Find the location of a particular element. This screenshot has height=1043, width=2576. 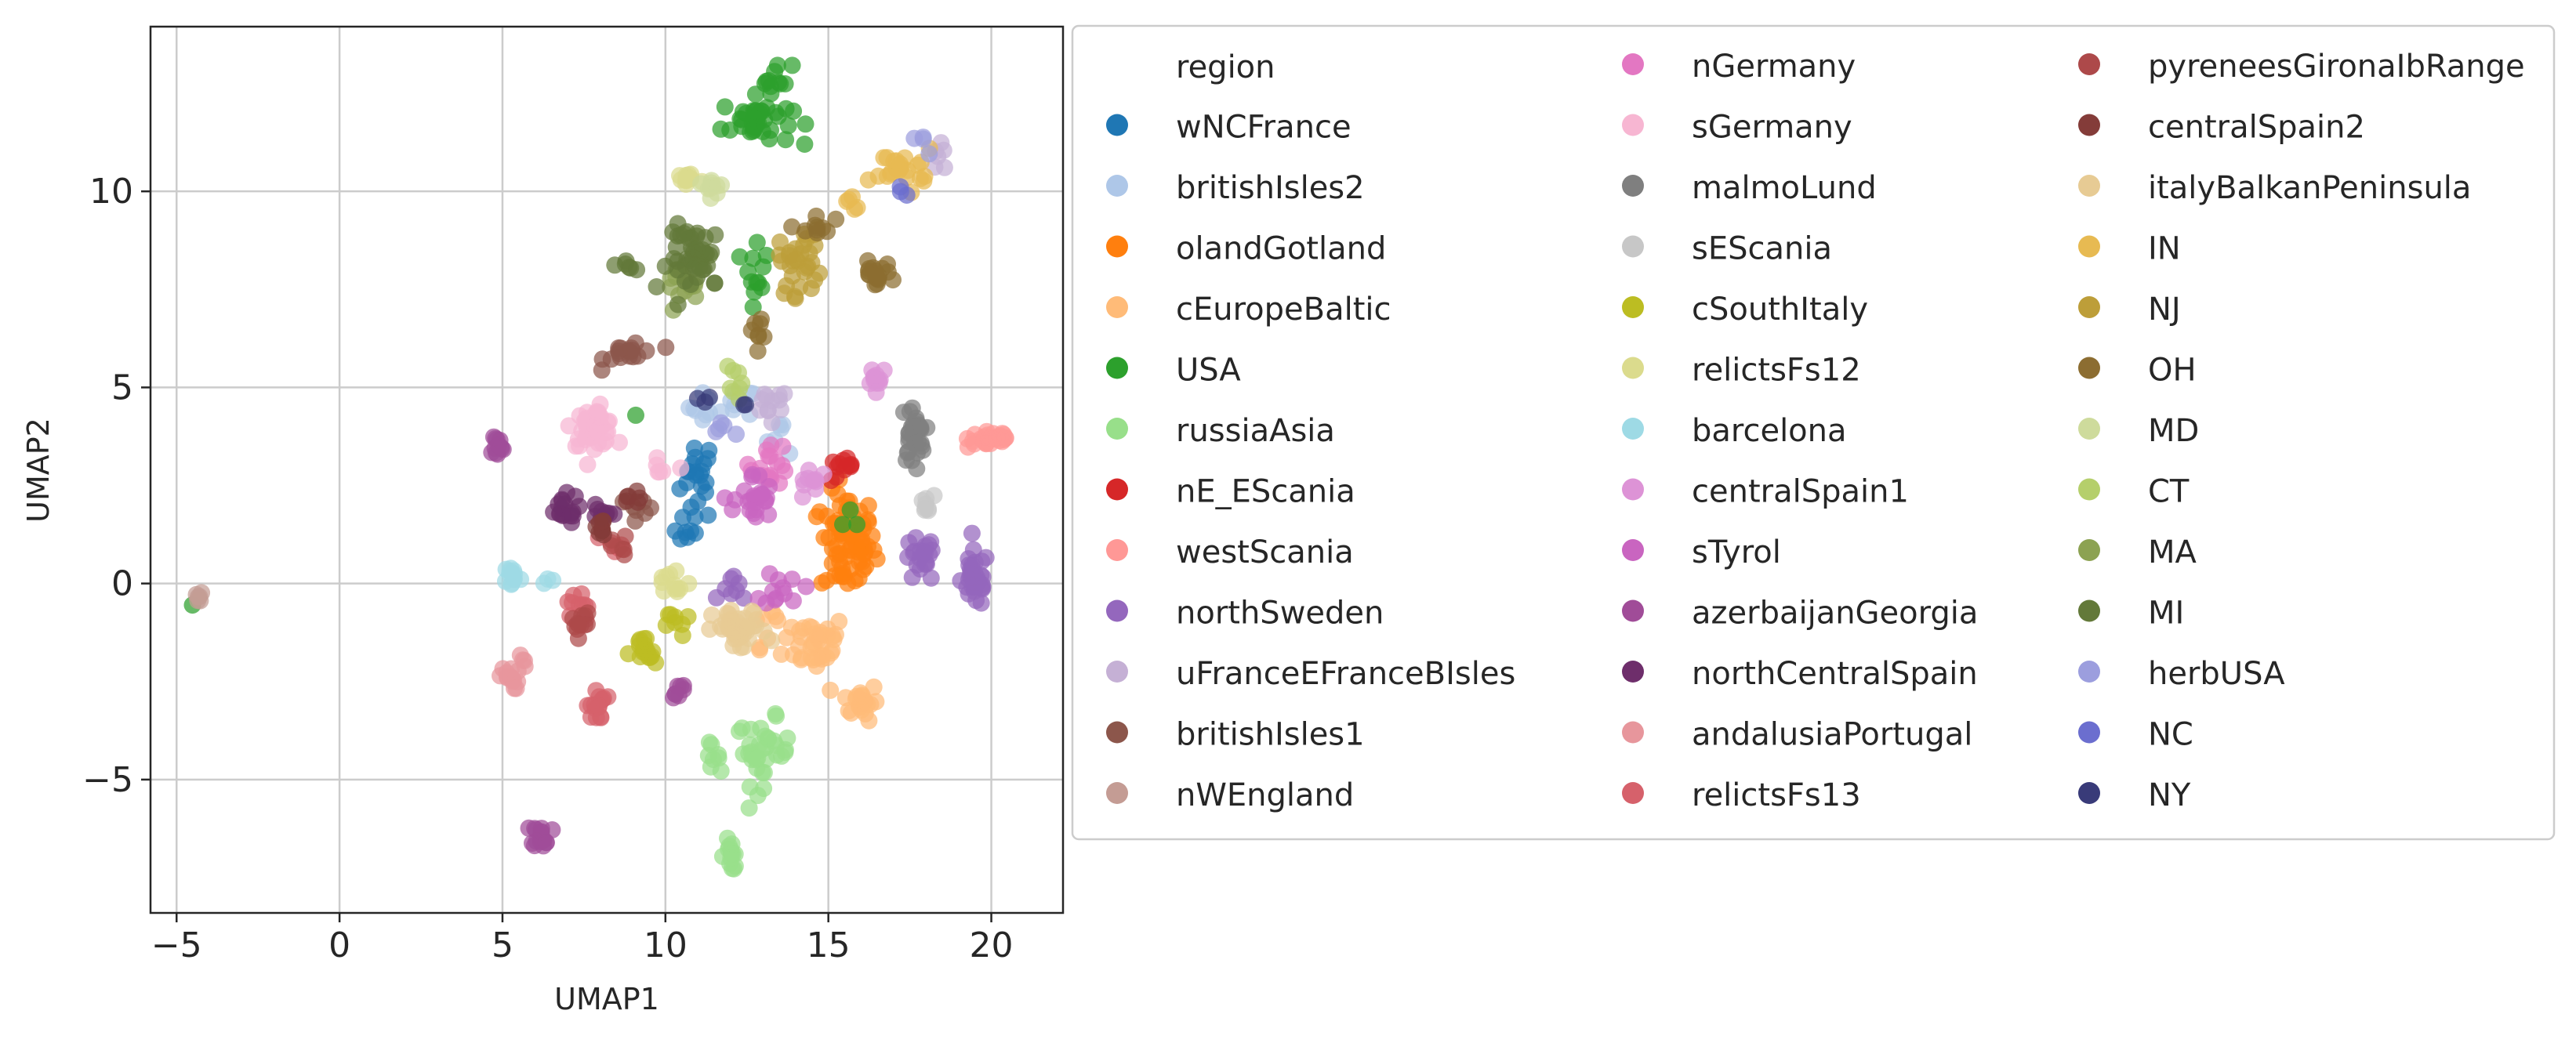

data-point-uFranceEFranceBIsles is located at coordinates (766, 397).